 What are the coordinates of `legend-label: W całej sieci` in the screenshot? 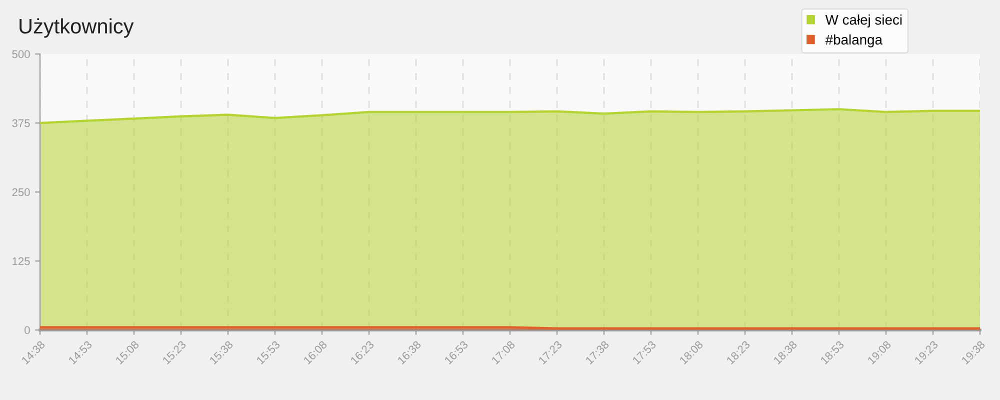 It's located at (863, 21).